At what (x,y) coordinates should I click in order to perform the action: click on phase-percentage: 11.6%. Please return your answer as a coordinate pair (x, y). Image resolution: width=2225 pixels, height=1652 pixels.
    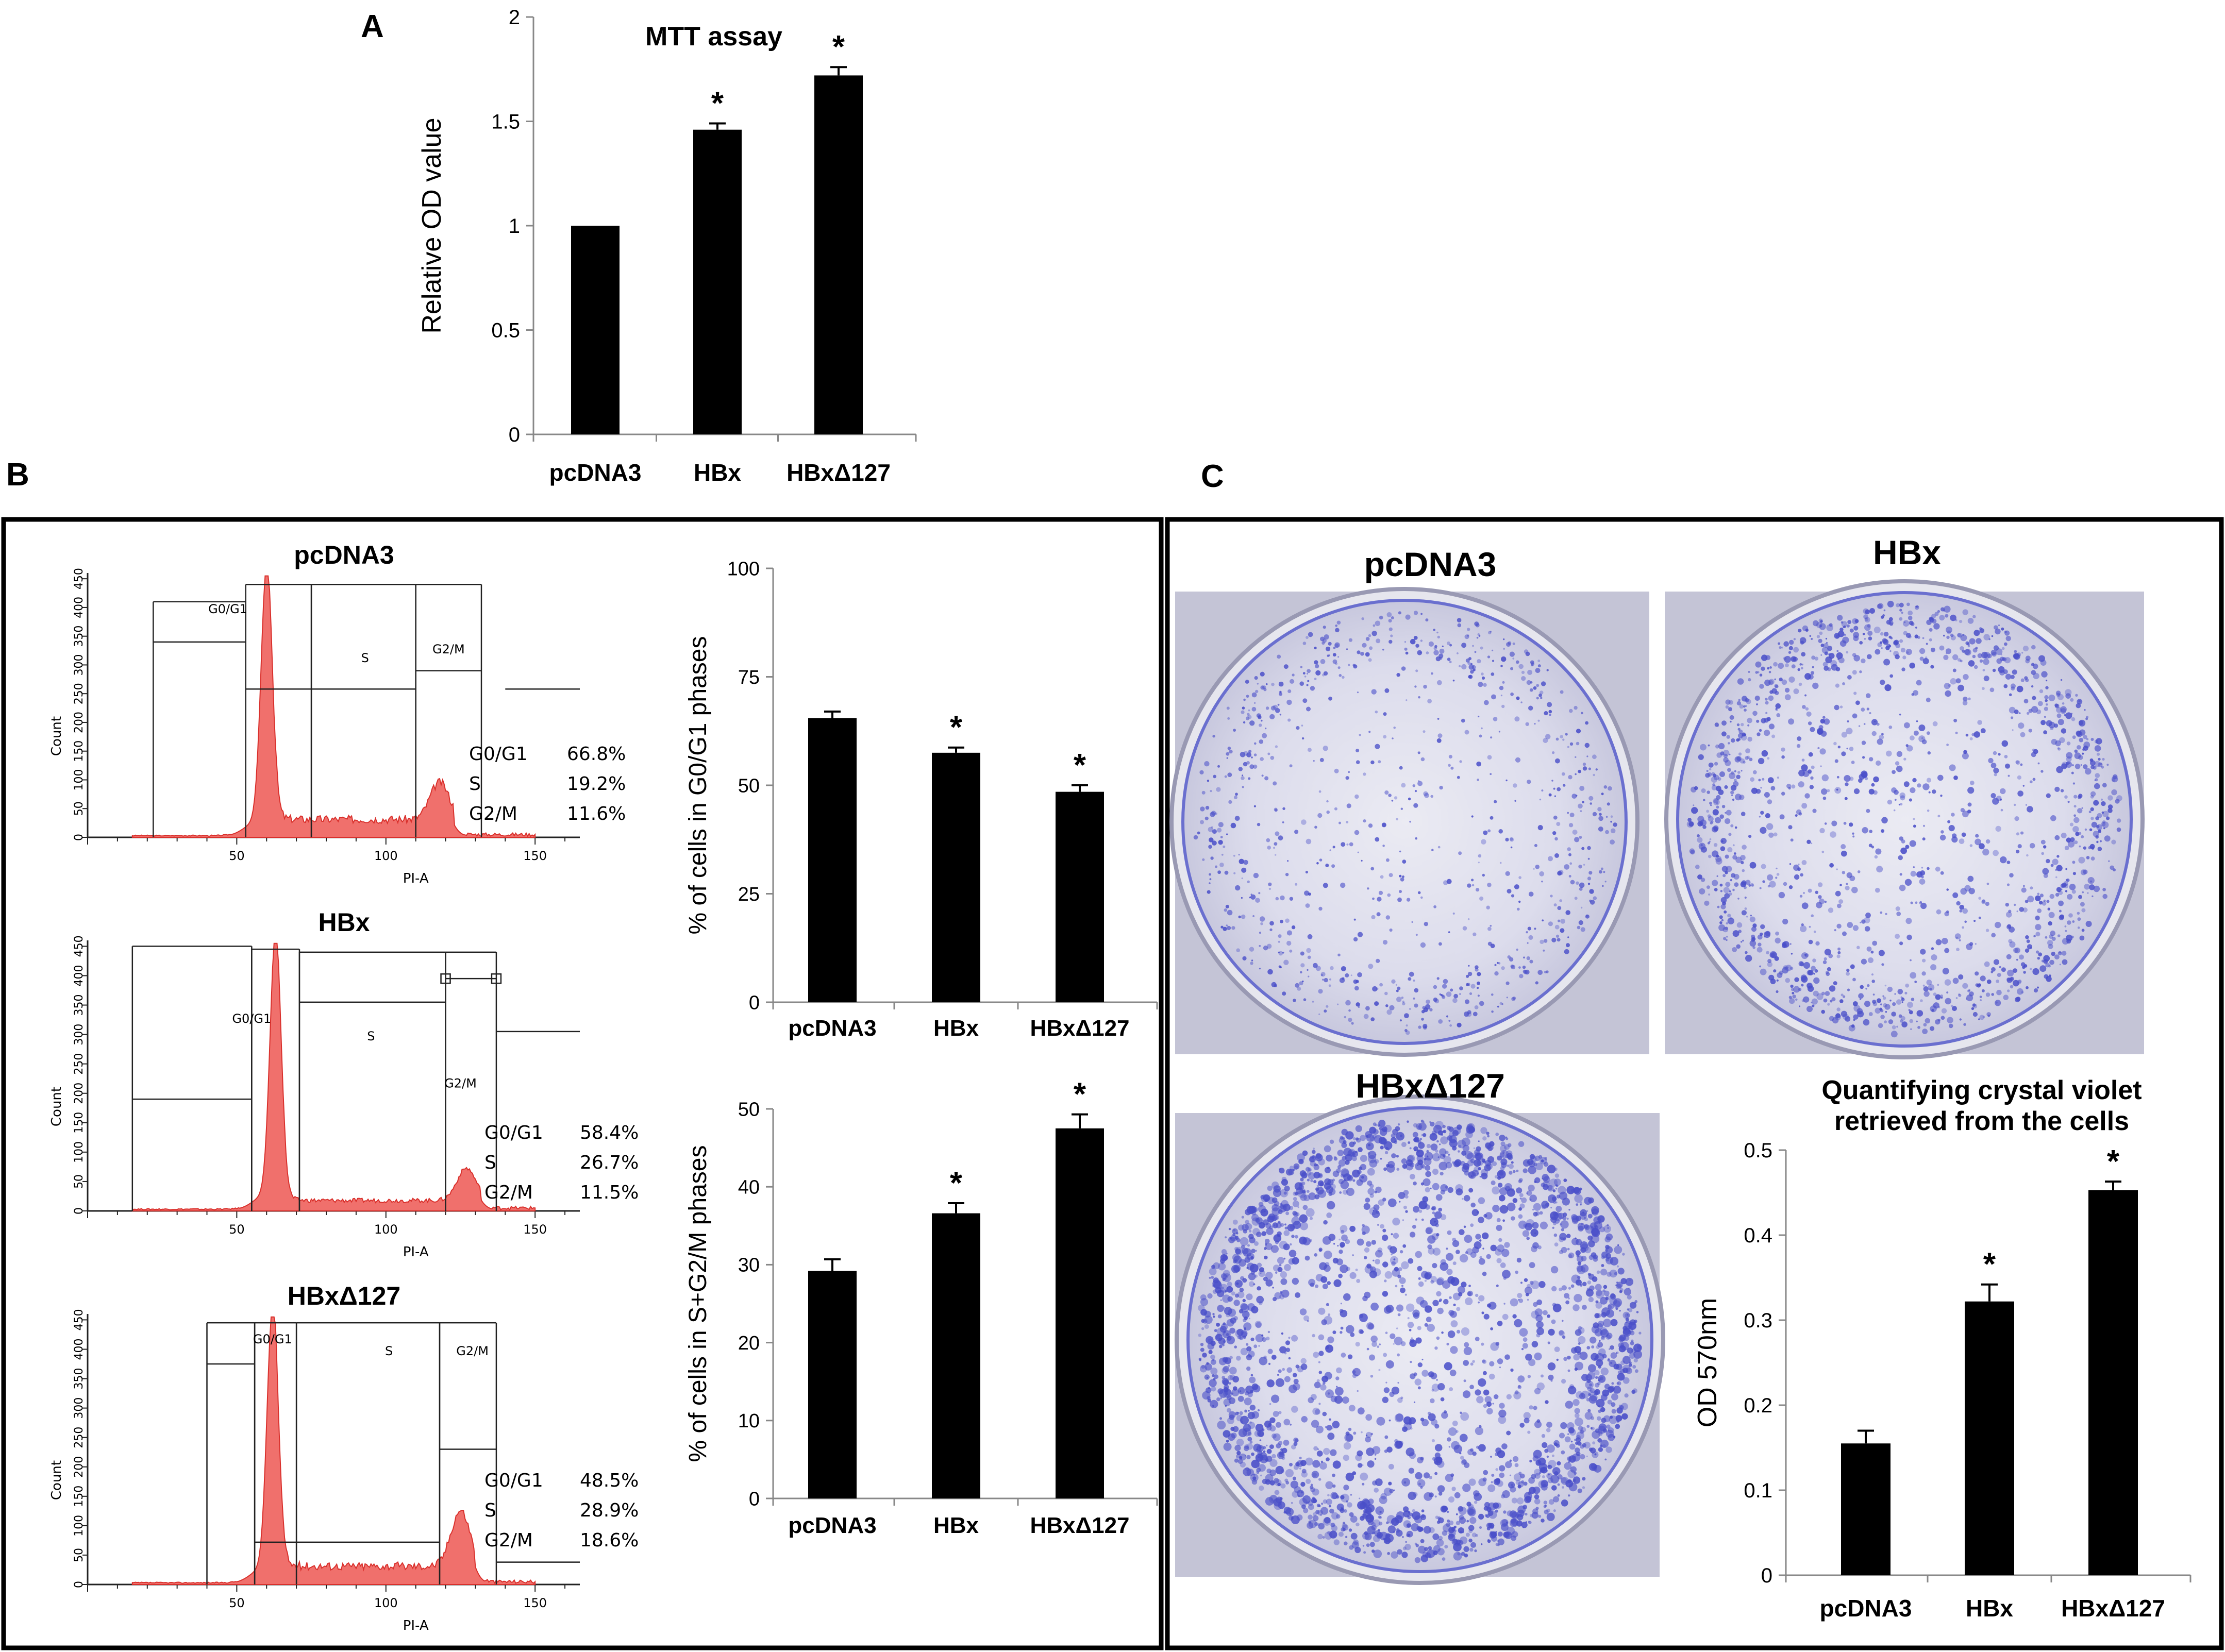
    Looking at the image, I should click on (596, 813).